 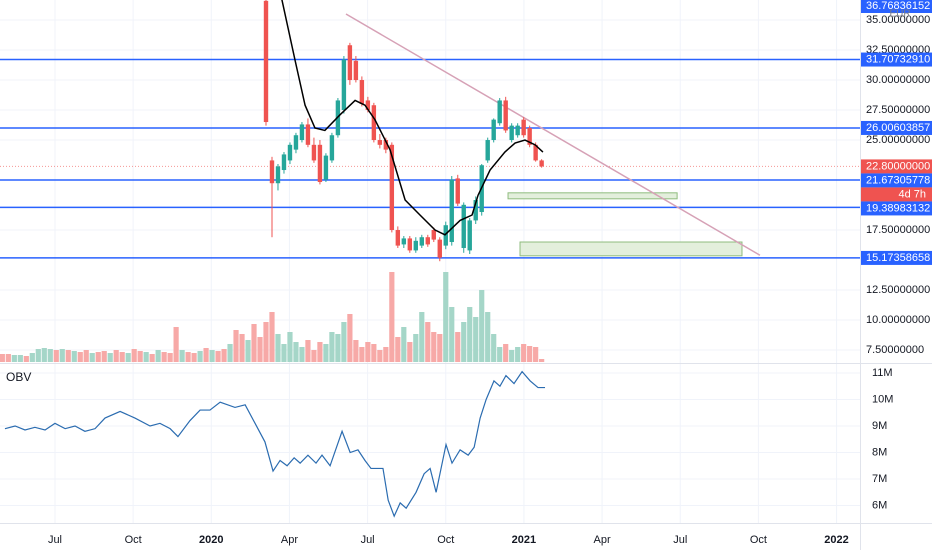 I want to click on obv-tick-label: 6M, so click(x=879, y=505).